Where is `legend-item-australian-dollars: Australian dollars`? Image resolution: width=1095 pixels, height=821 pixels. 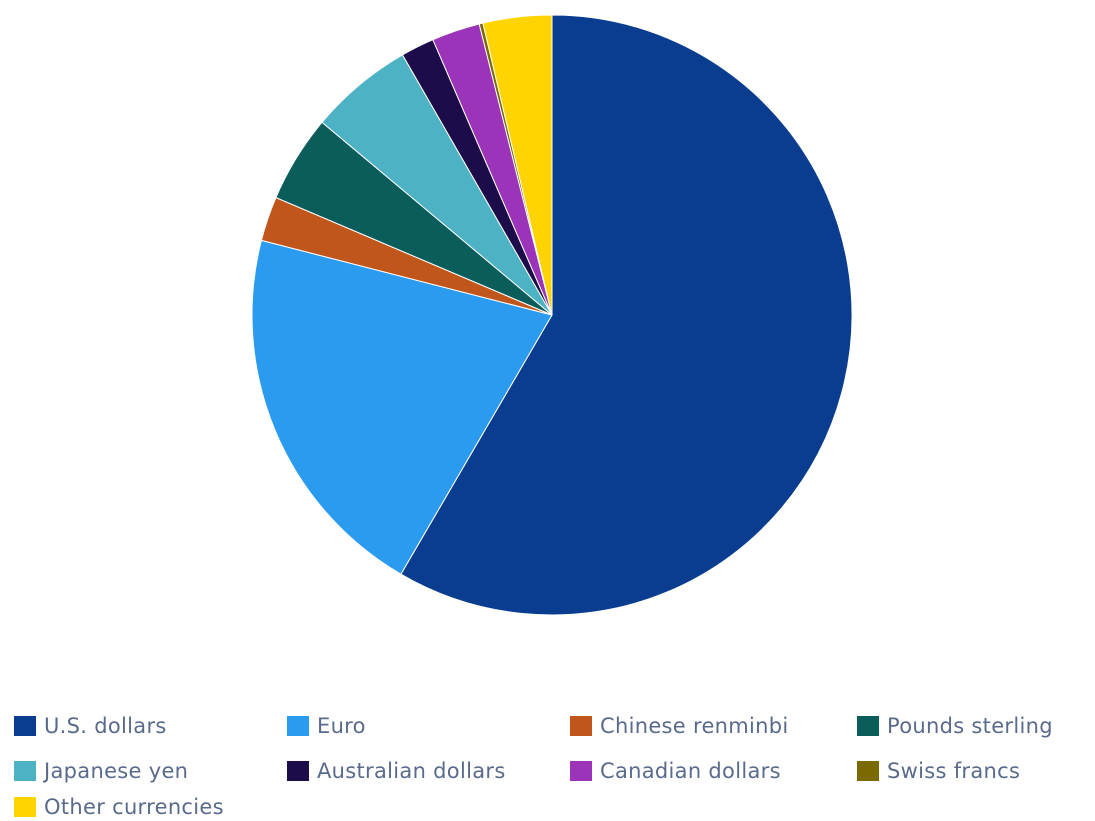
legend-item-australian-dollars: Australian dollars is located at coordinates (396, 771).